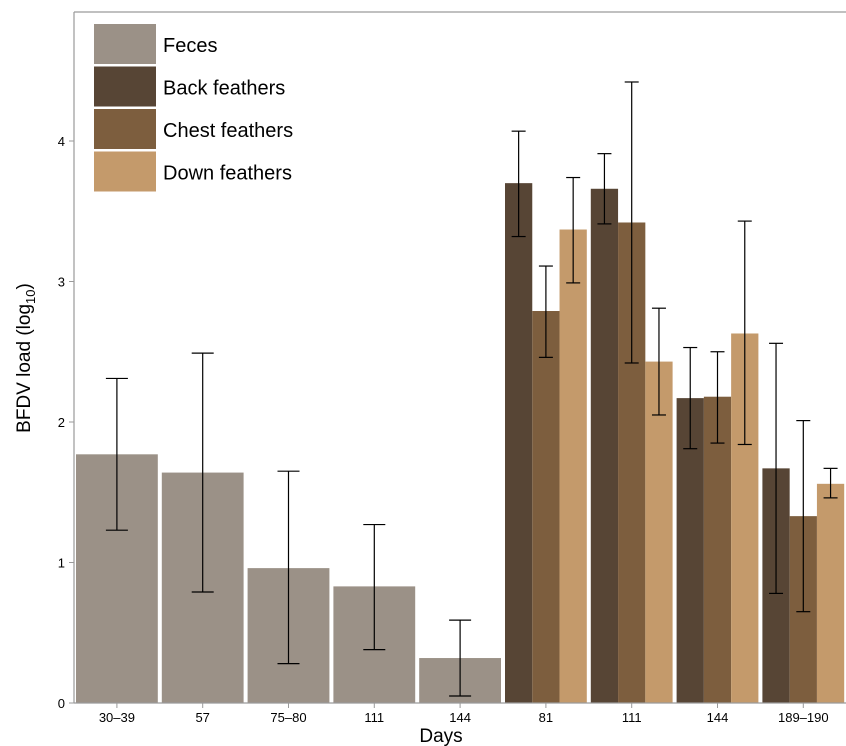 This screenshot has width=846, height=746. What do you see at coordinates (202, 717) in the screenshot?
I see `x-tick-label: 57` at bounding box center [202, 717].